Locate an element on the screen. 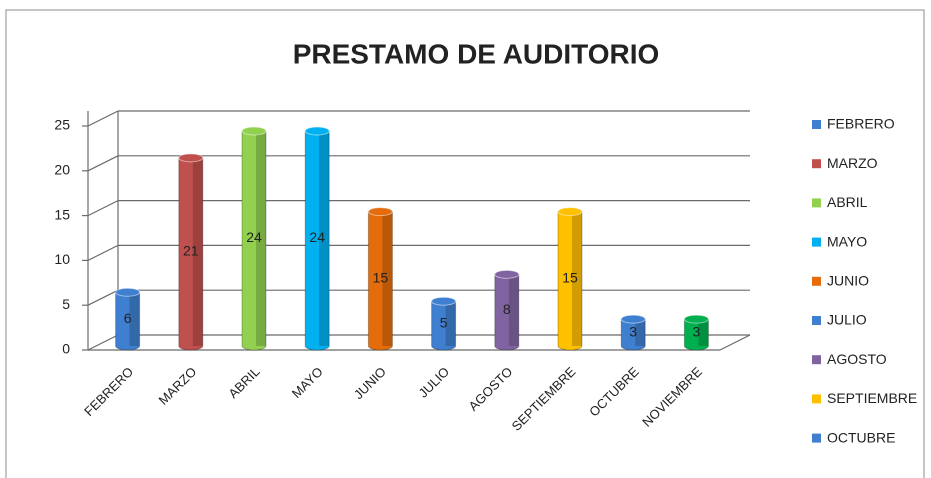  legend-label: OCTUBRE is located at coordinates (861, 437).